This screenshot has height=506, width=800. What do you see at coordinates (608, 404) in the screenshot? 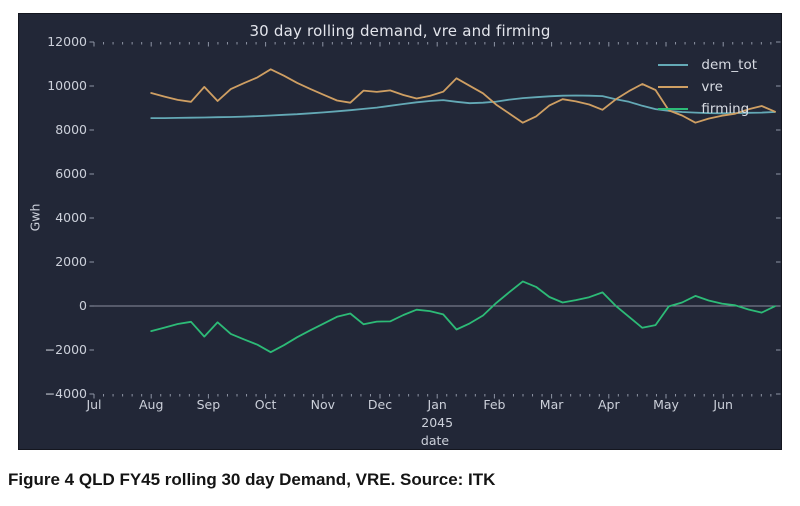
I see `x-tick-label-apr: Apr` at bounding box center [608, 404].